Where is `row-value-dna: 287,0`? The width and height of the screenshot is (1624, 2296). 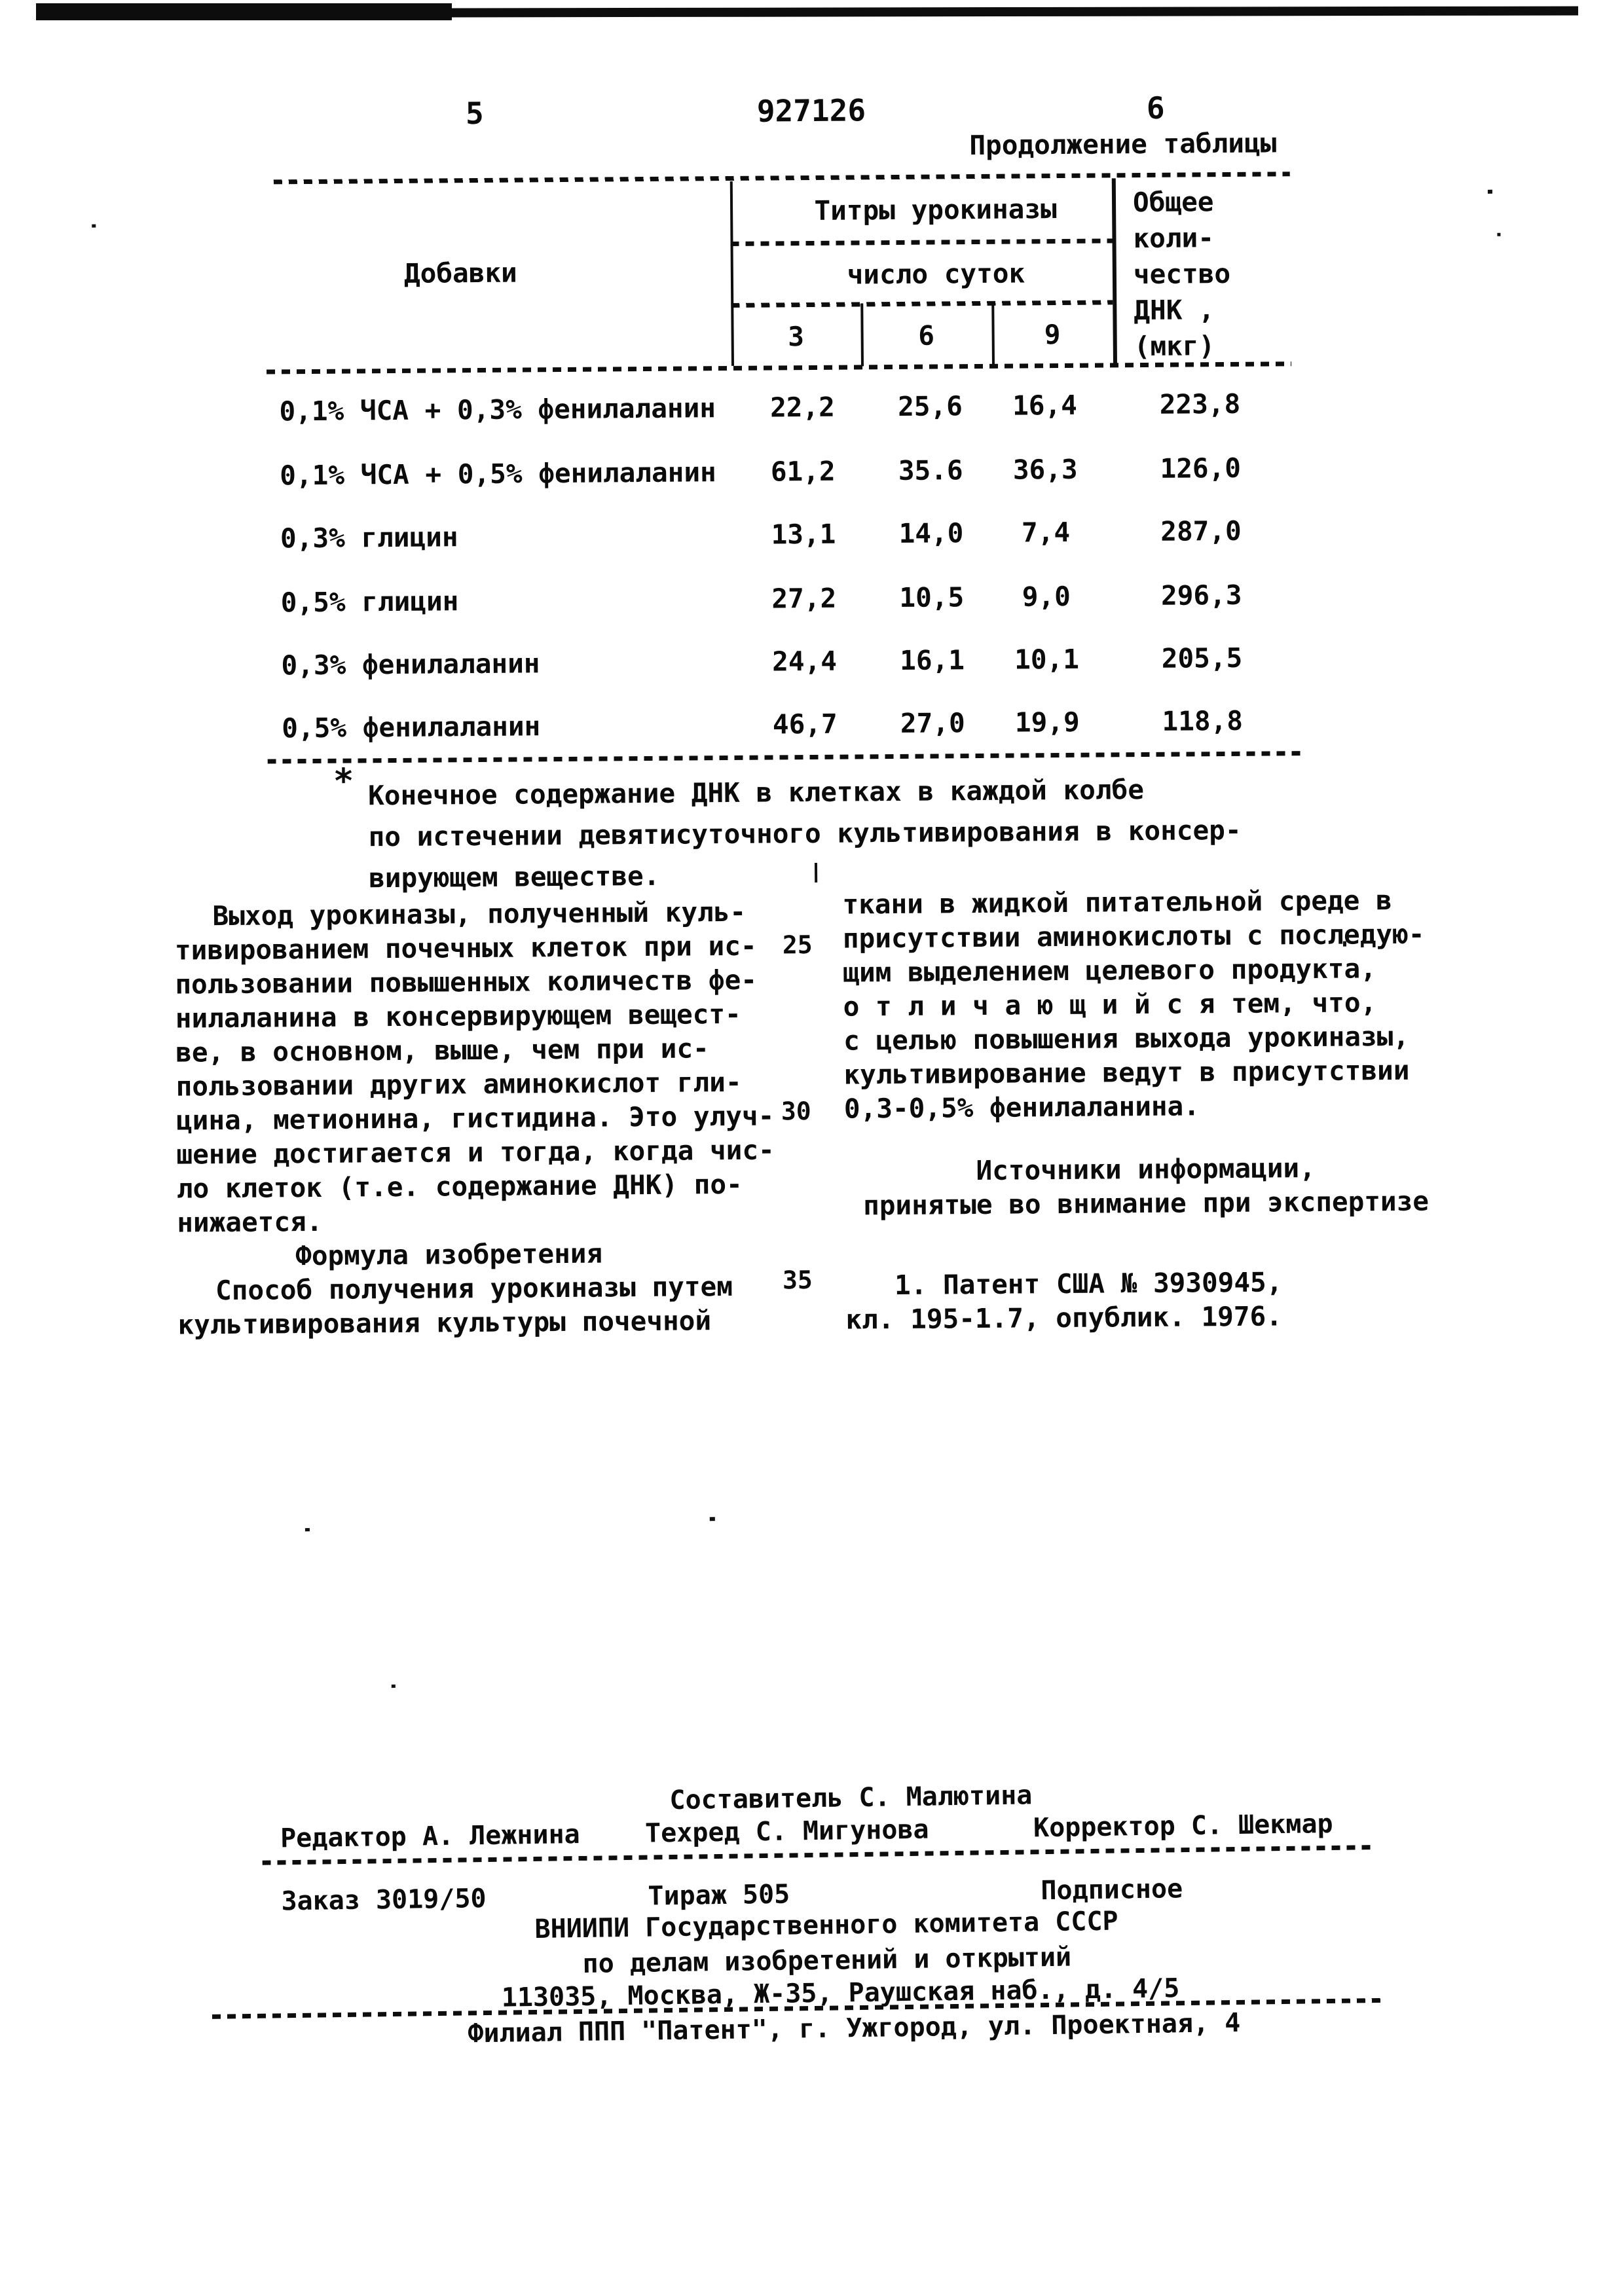
row-value-dna: 287,0 is located at coordinates (1201, 531).